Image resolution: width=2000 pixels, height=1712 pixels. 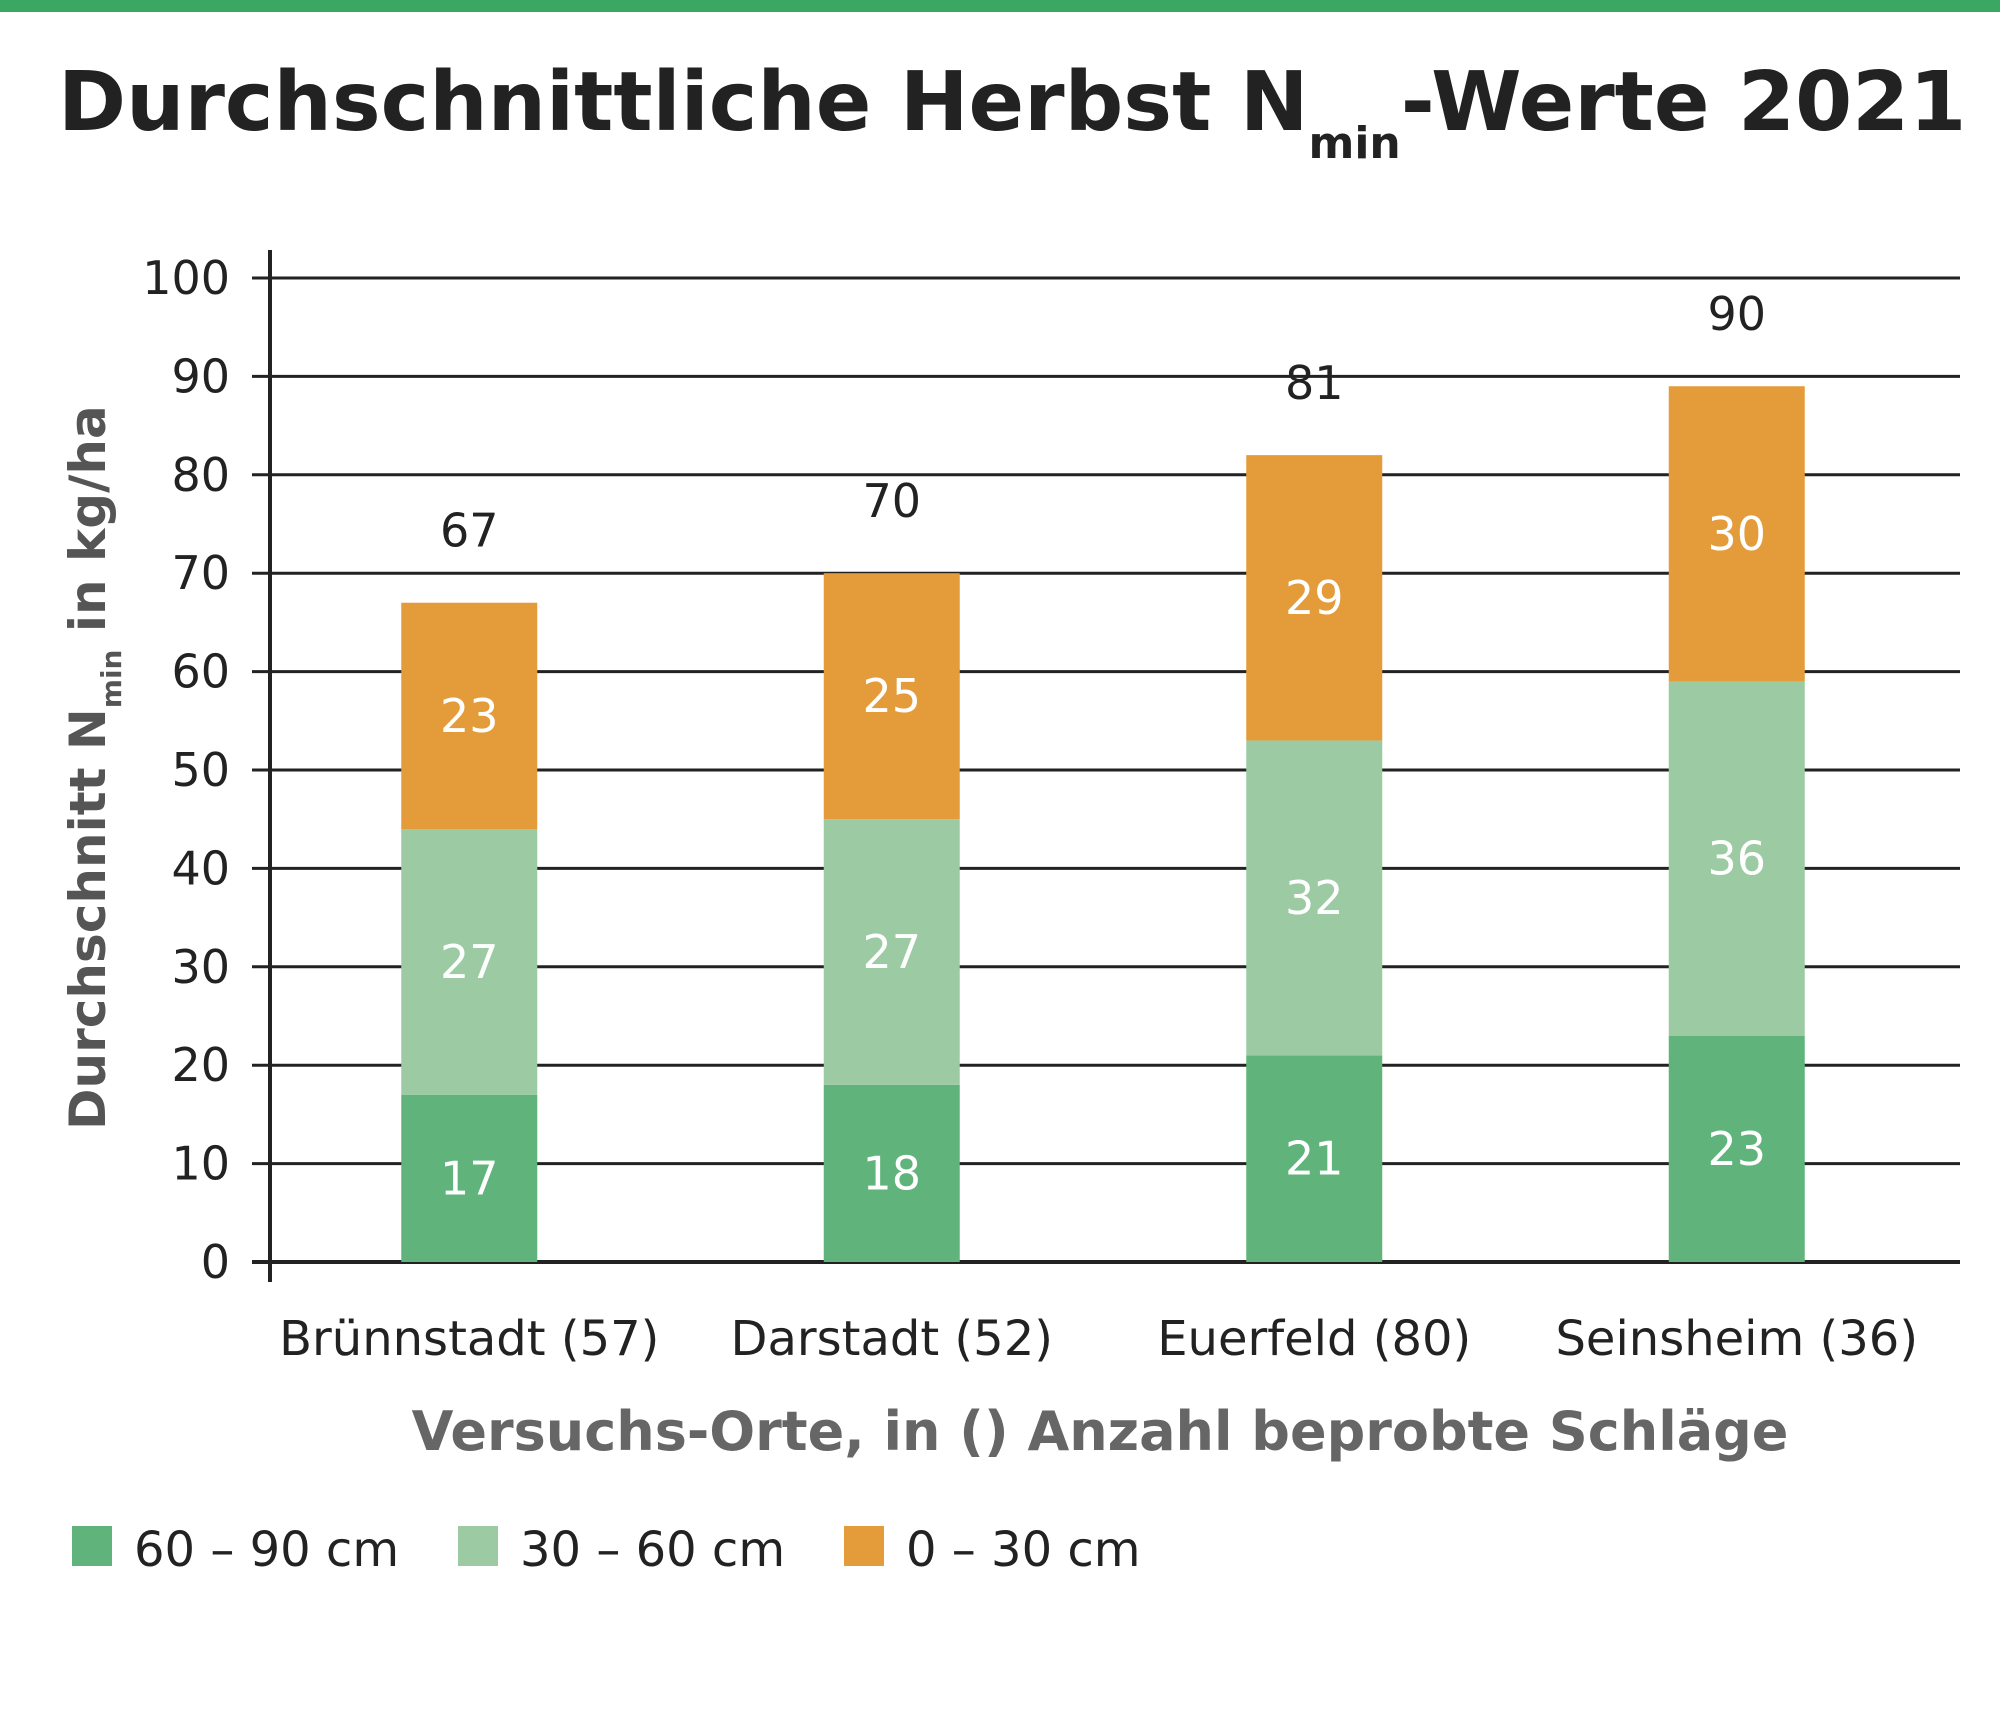 I want to click on segment-value-label: 25, so click(x=891, y=696).